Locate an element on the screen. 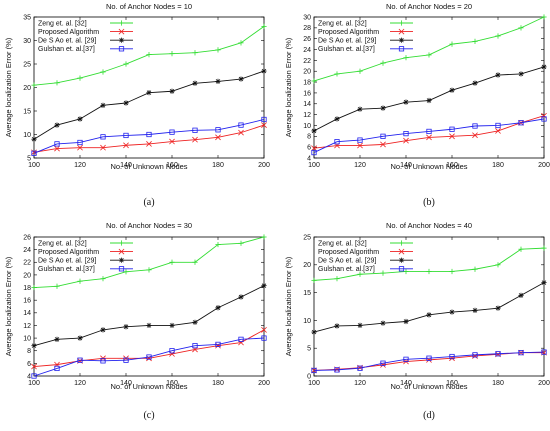 This screenshot has height=431, width=550. x-tick-label: 180 is located at coordinates (498, 165).